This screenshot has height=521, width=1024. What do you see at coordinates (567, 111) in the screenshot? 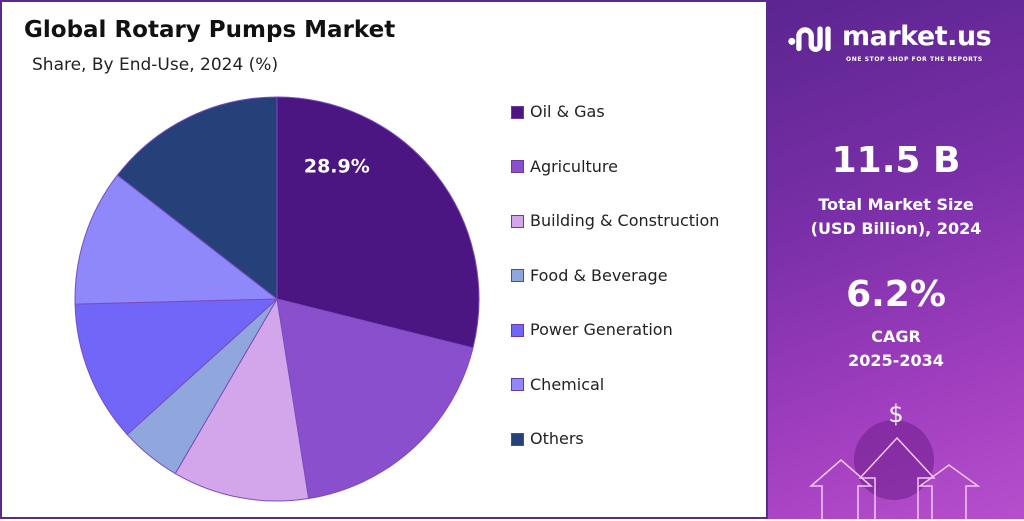
I see `legend-label: Oil & Gas` at bounding box center [567, 111].